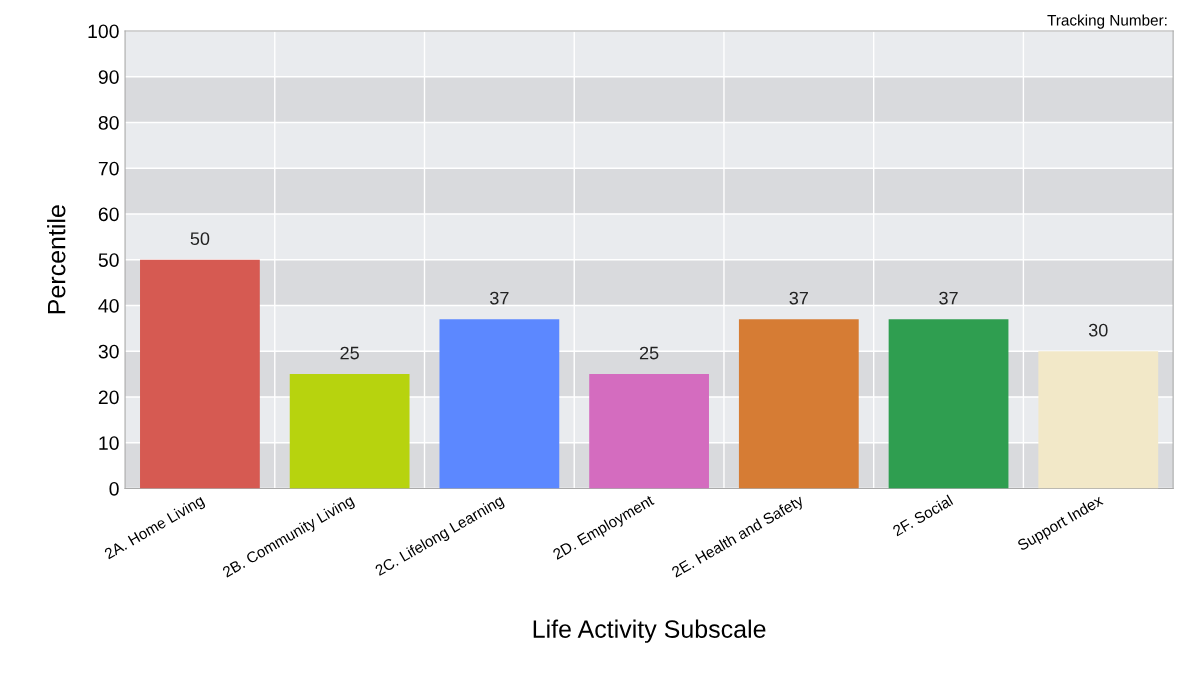 The height and width of the screenshot is (688, 1191). What do you see at coordinates (56, 259) in the screenshot?
I see `y-axis-title: Percentile` at bounding box center [56, 259].